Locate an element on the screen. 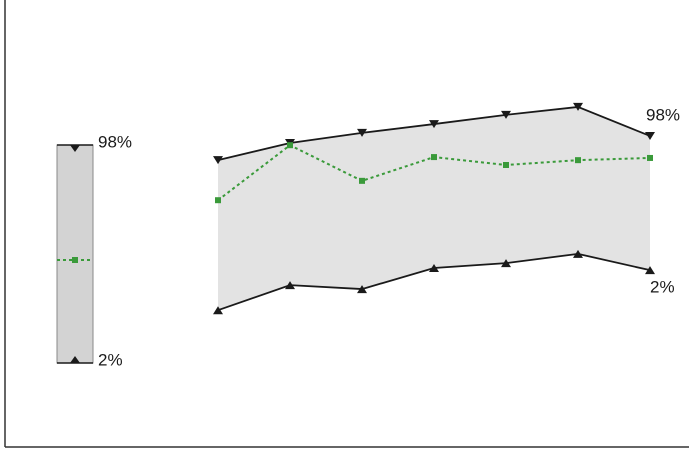 Image resolution: width=689 pixels, height=455 pixels. legend-lower-label: 2% is located at coordinates (110, 359).